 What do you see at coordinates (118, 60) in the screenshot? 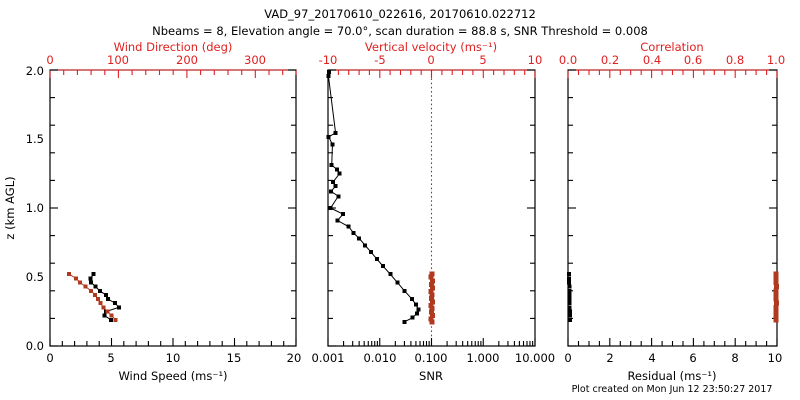
I see `wd-tick-100: 100` at bounding box center [118, 60].